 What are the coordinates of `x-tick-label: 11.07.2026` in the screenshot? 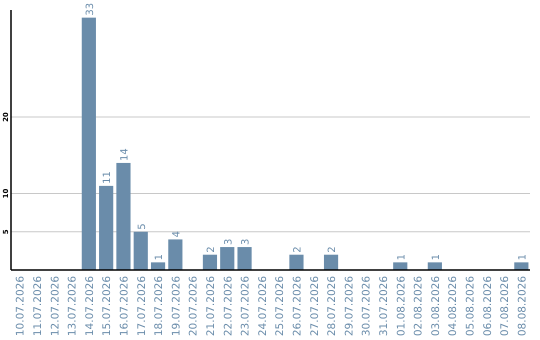 It's located at (38, 306).